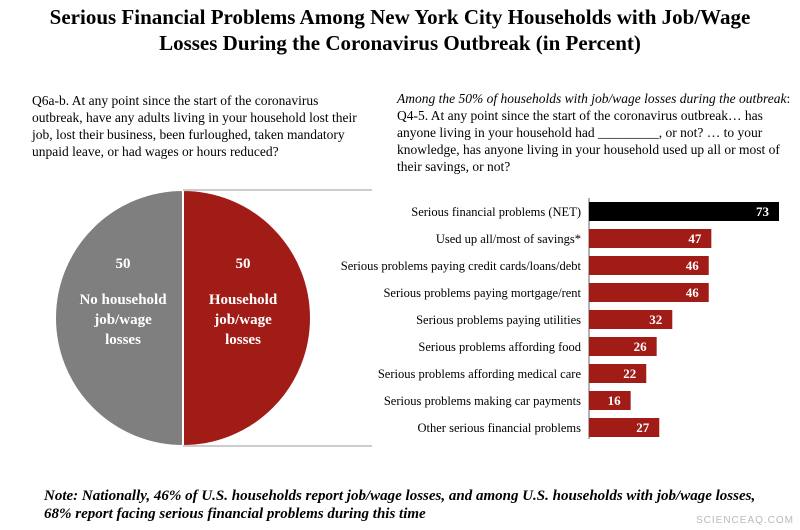 The width and height of the screenshot is (800, 530). What do you see at coordinates (499, 347) in the screenshot?
I see `bar-category-label: Serious problems affording food` at bounding box center [499, 347].